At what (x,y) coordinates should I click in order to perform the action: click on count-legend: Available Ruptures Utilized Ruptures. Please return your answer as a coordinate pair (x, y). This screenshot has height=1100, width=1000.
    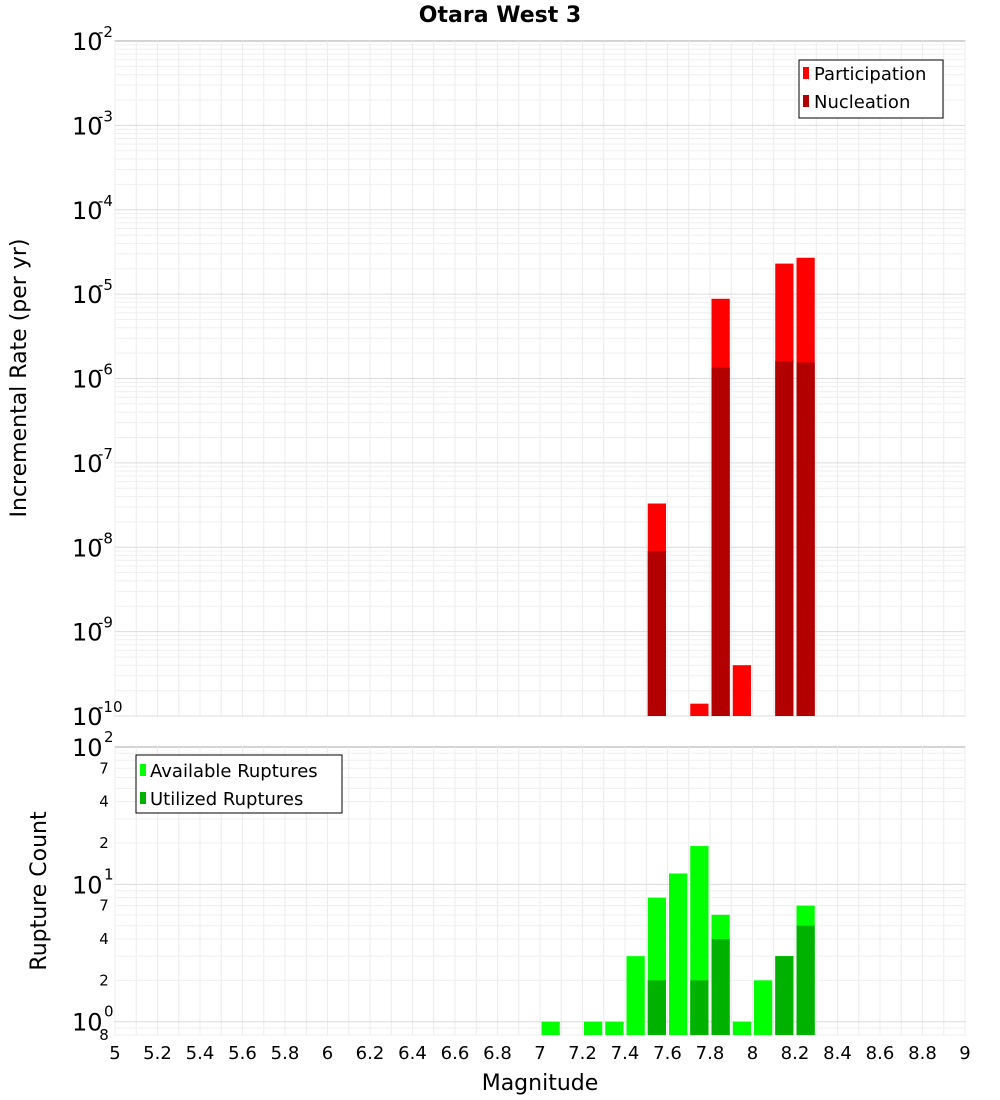
    Looking at the image, I should click on (239, 784).